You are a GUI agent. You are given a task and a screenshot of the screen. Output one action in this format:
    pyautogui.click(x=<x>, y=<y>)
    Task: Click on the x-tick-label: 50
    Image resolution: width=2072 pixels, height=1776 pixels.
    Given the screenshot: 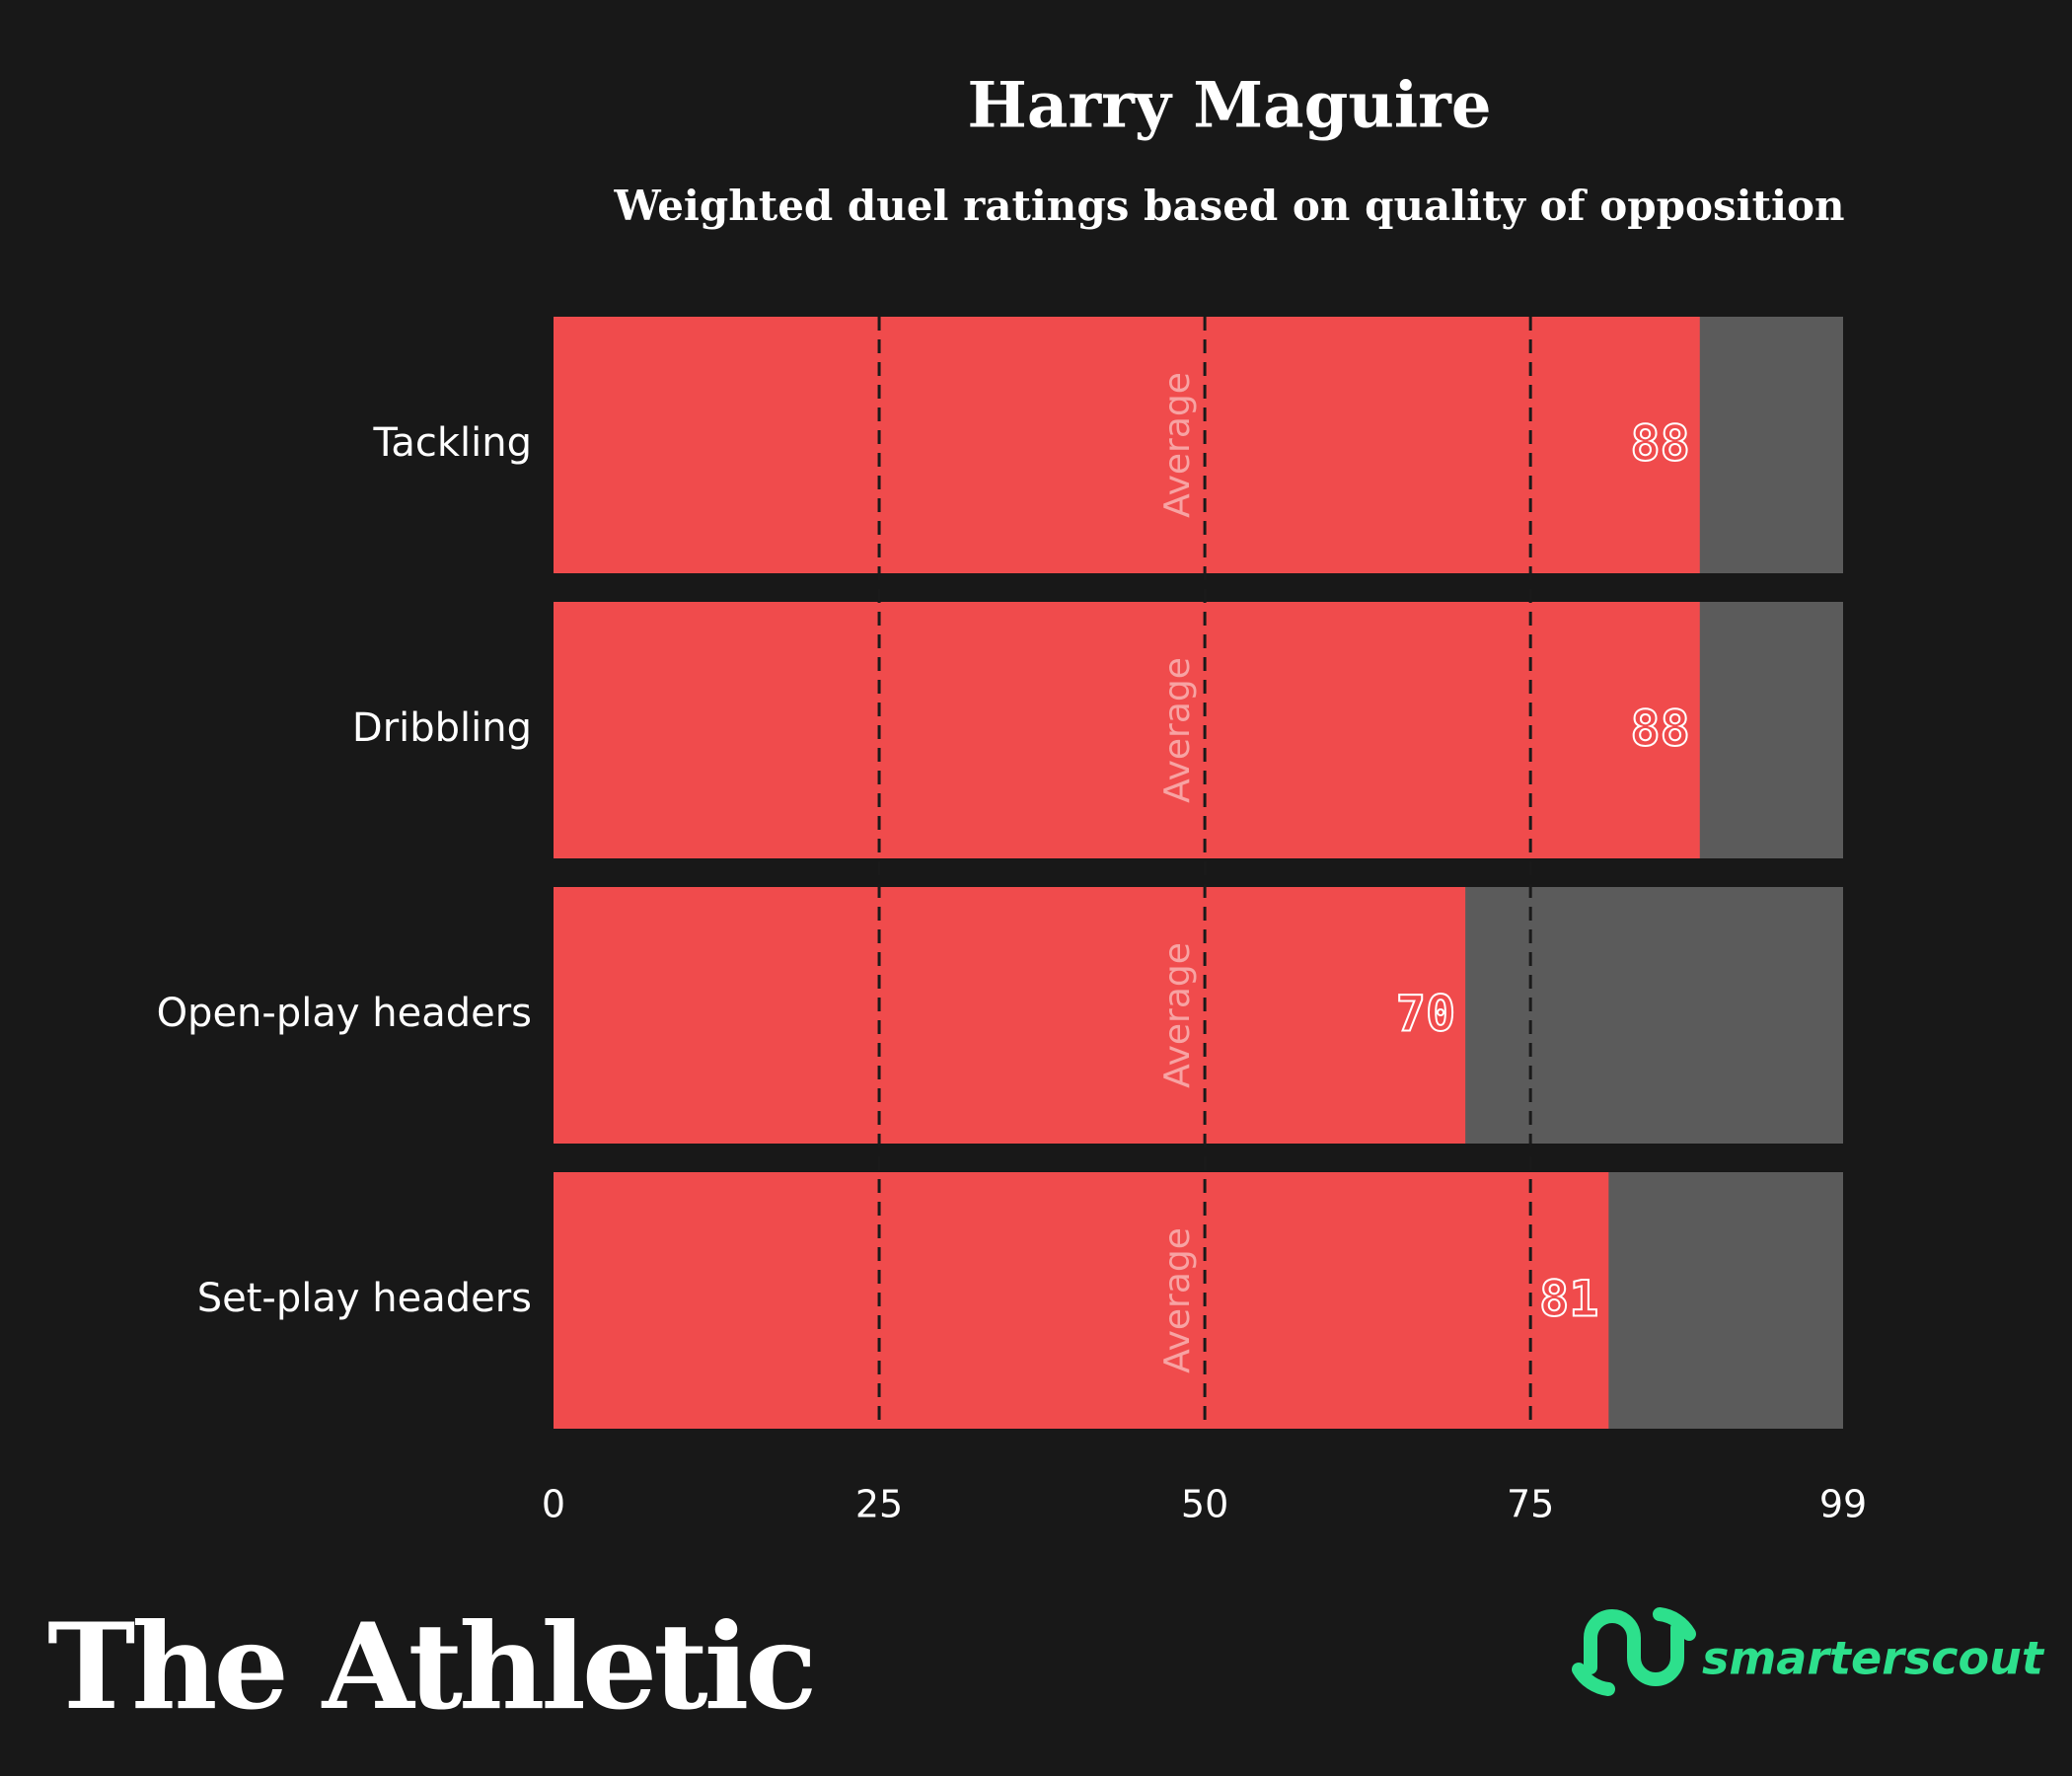 What is the action you would take?
    pyautogui.click(x=1204, y=1505)
    